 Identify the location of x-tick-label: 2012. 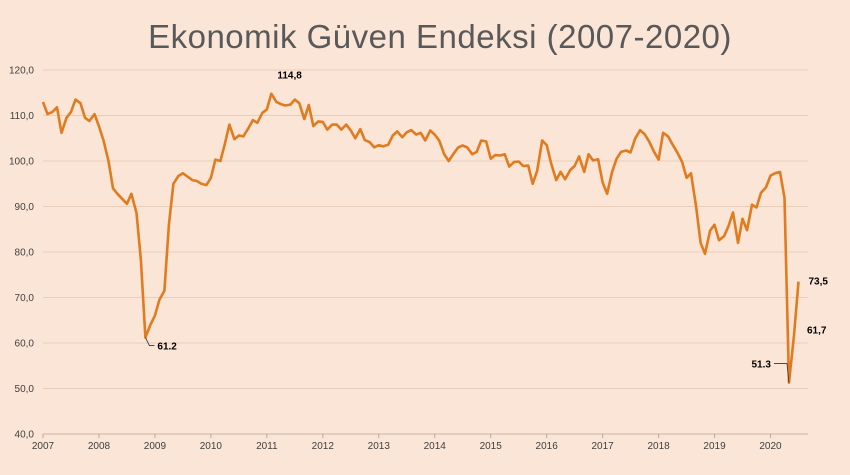
(323, 446).